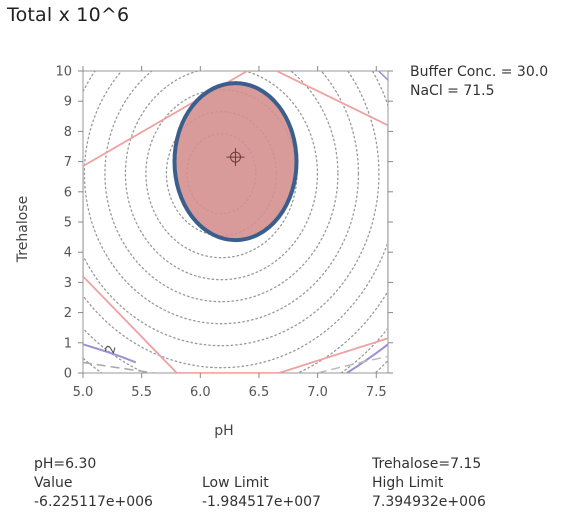 The height and width of the screenshot is (523, 569). Describe the element at coordinates (200, 392) in the screenshot. I see `x-tick-label-2: 6.0` at that location.